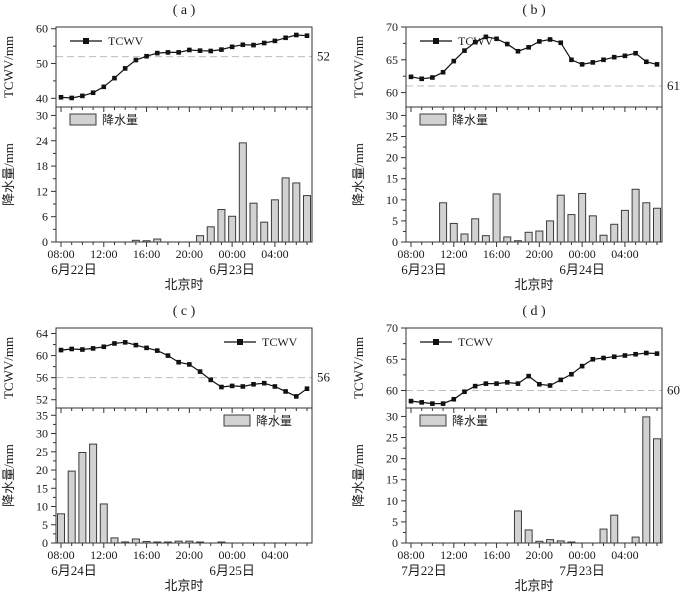 The height and width of the screenshot is (603, 700). I want to click on tcwv-y-axis: 60 65 70, so click(396, 359).